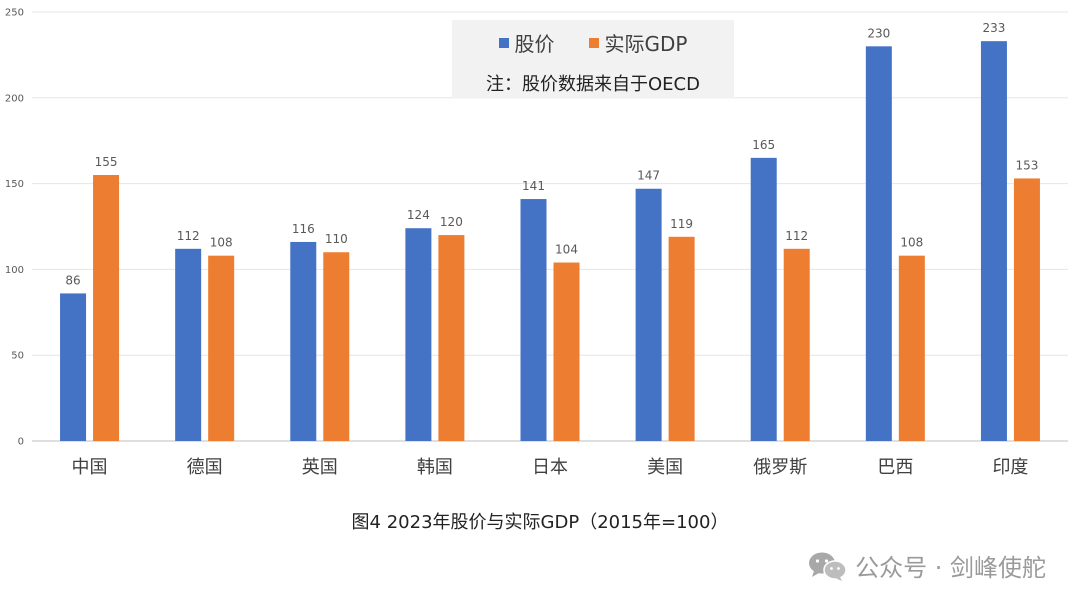 This screenshot has height=608, width=1080. Describe the element at coordinates (14, 228) in the screenshot. I see `y-axis-ticks: 0 50 100 150 200 250` at that location.